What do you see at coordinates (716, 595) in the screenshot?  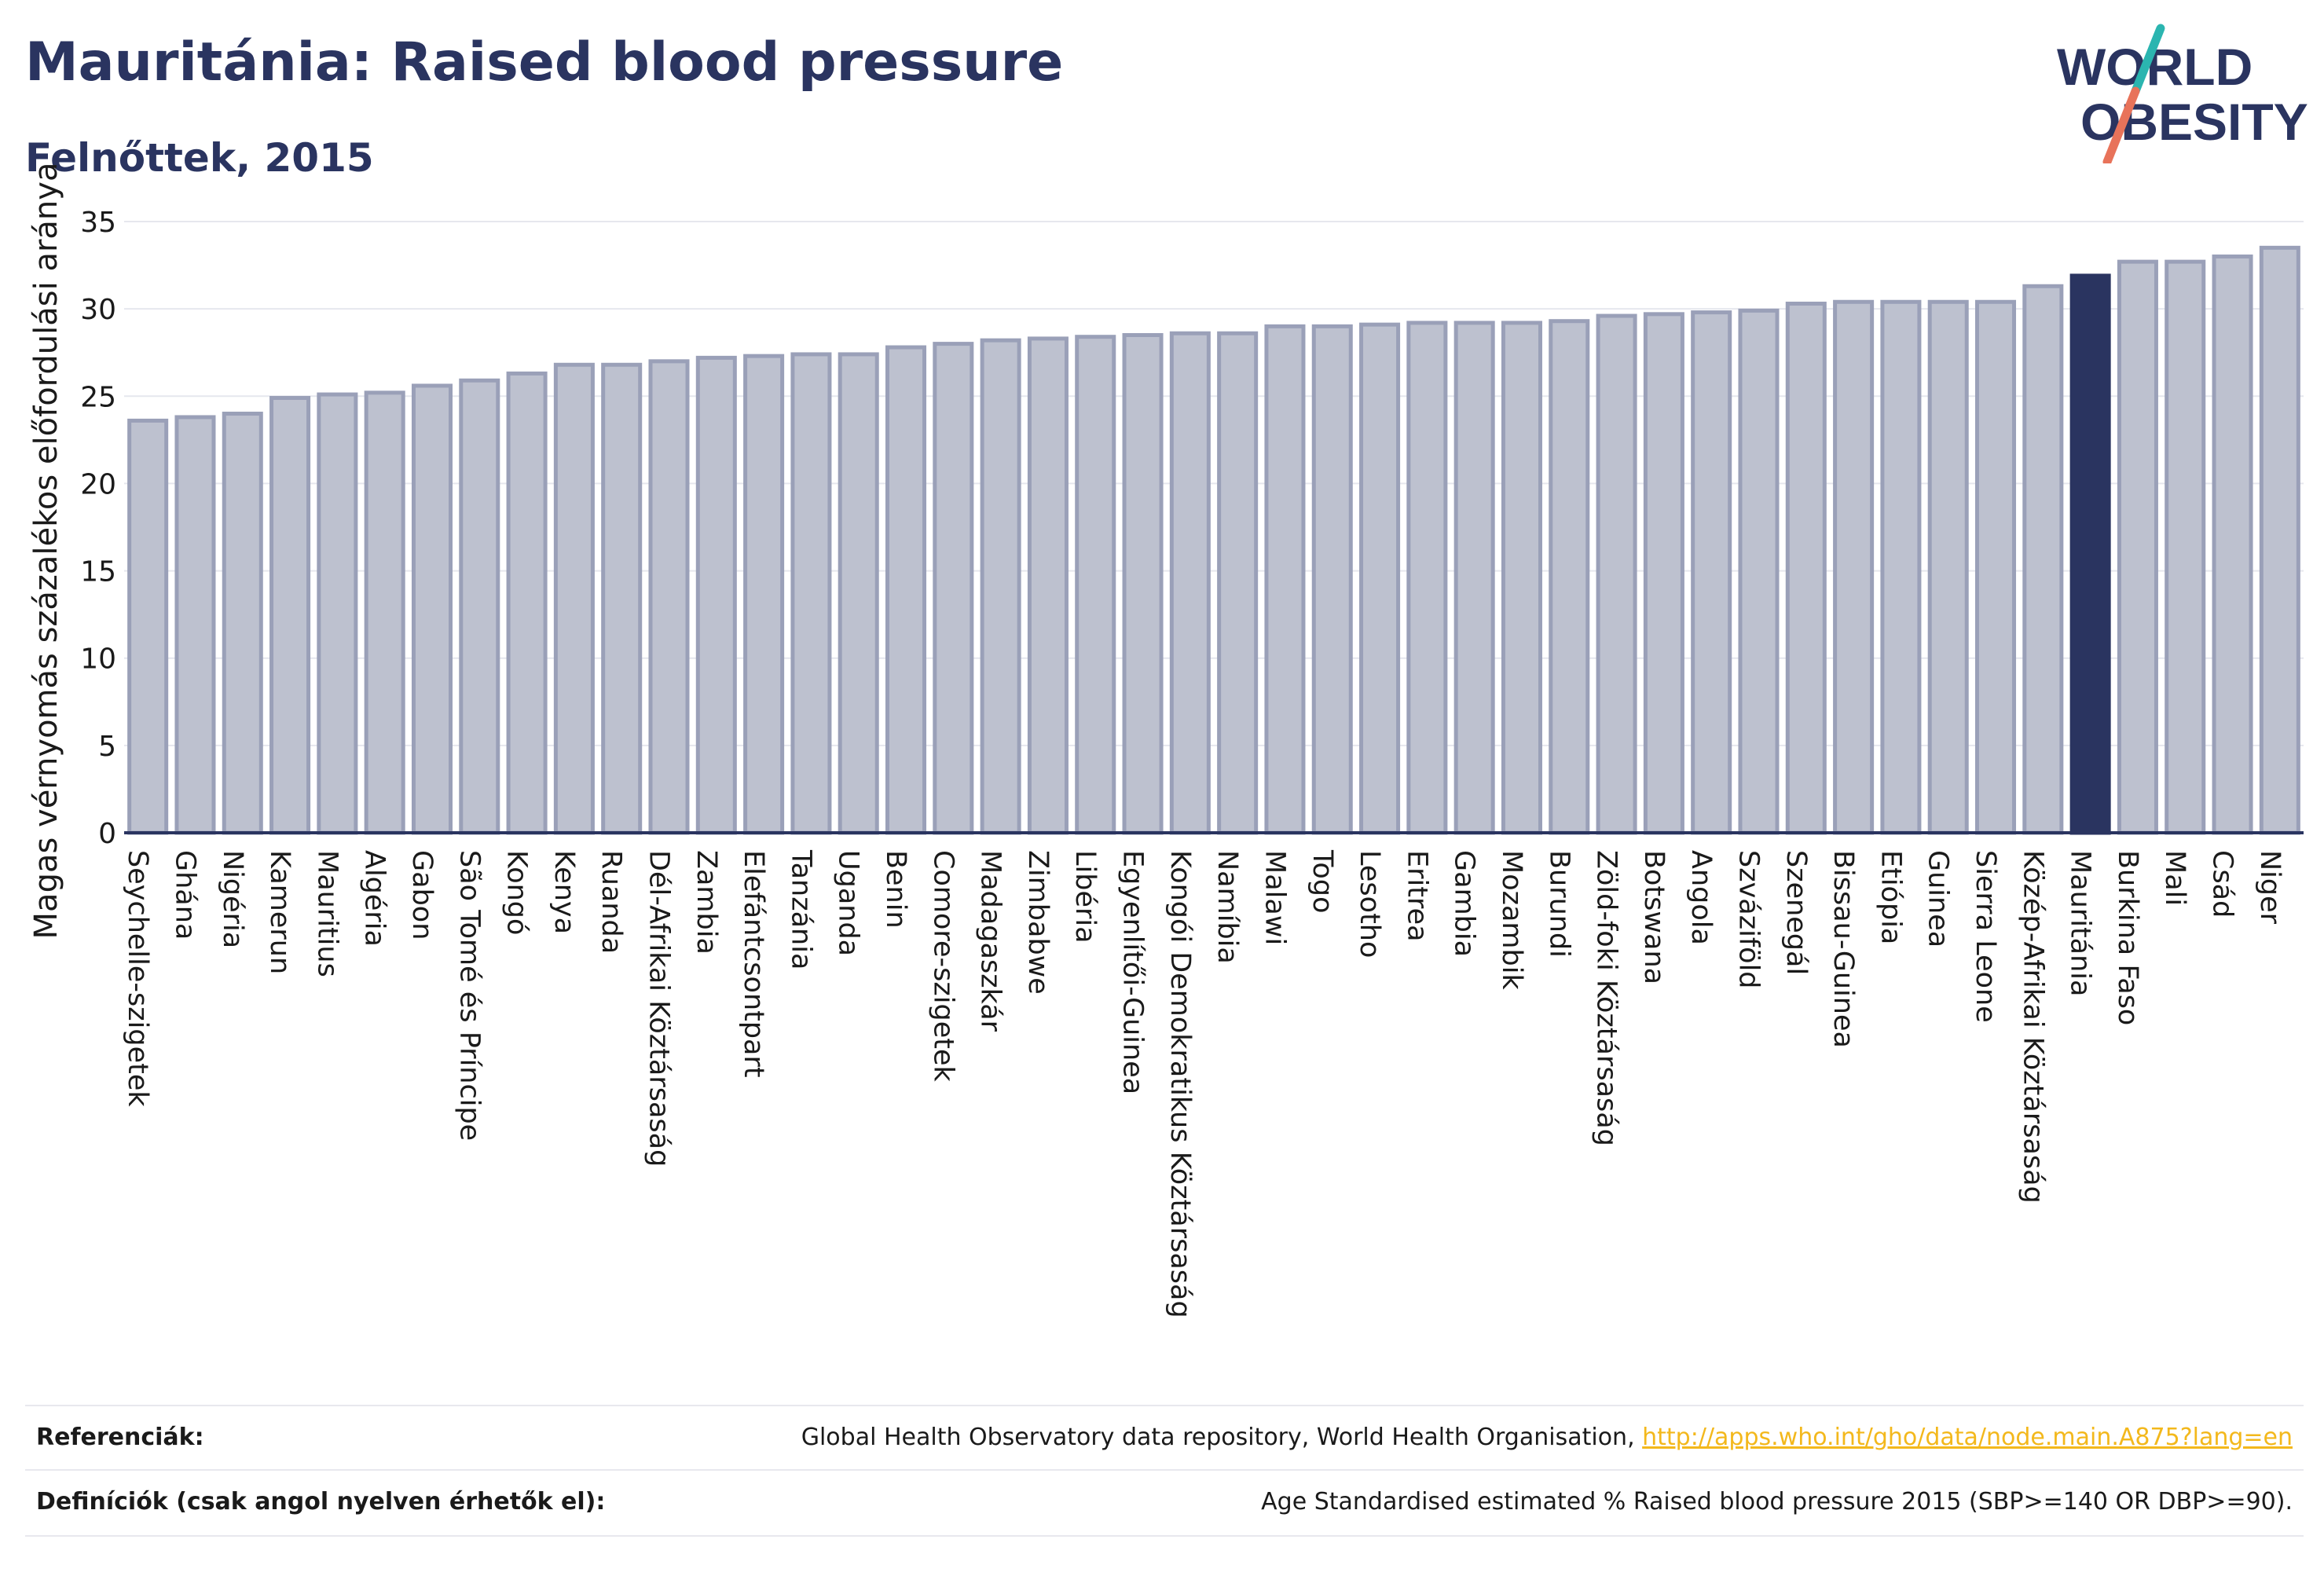 I see `bar-zambia` at bounding box center [716, 595].